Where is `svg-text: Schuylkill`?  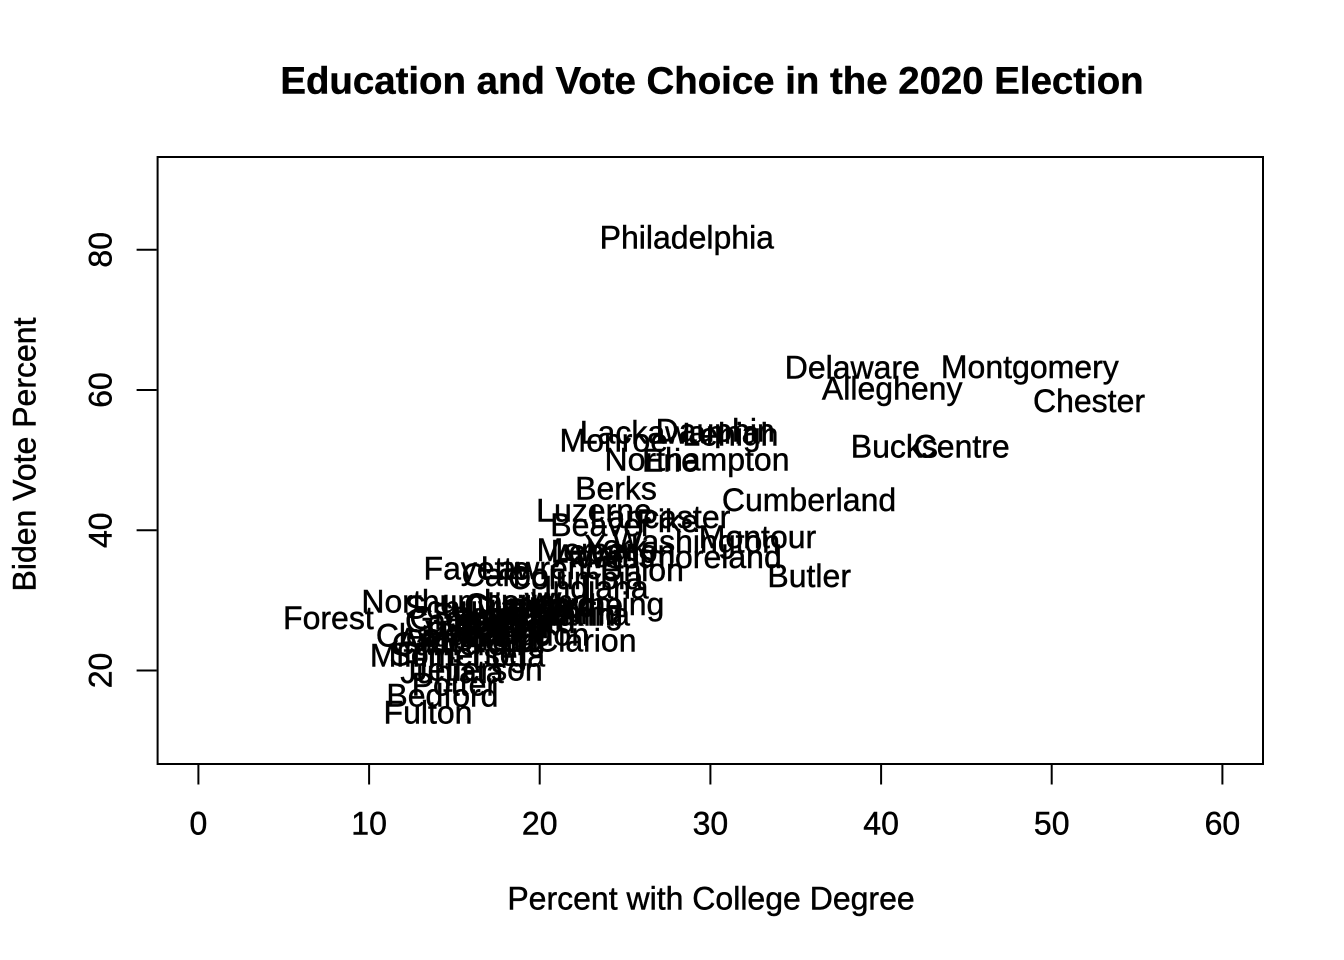 svg-text: Schuylkill is located at coordinates (471, 608).